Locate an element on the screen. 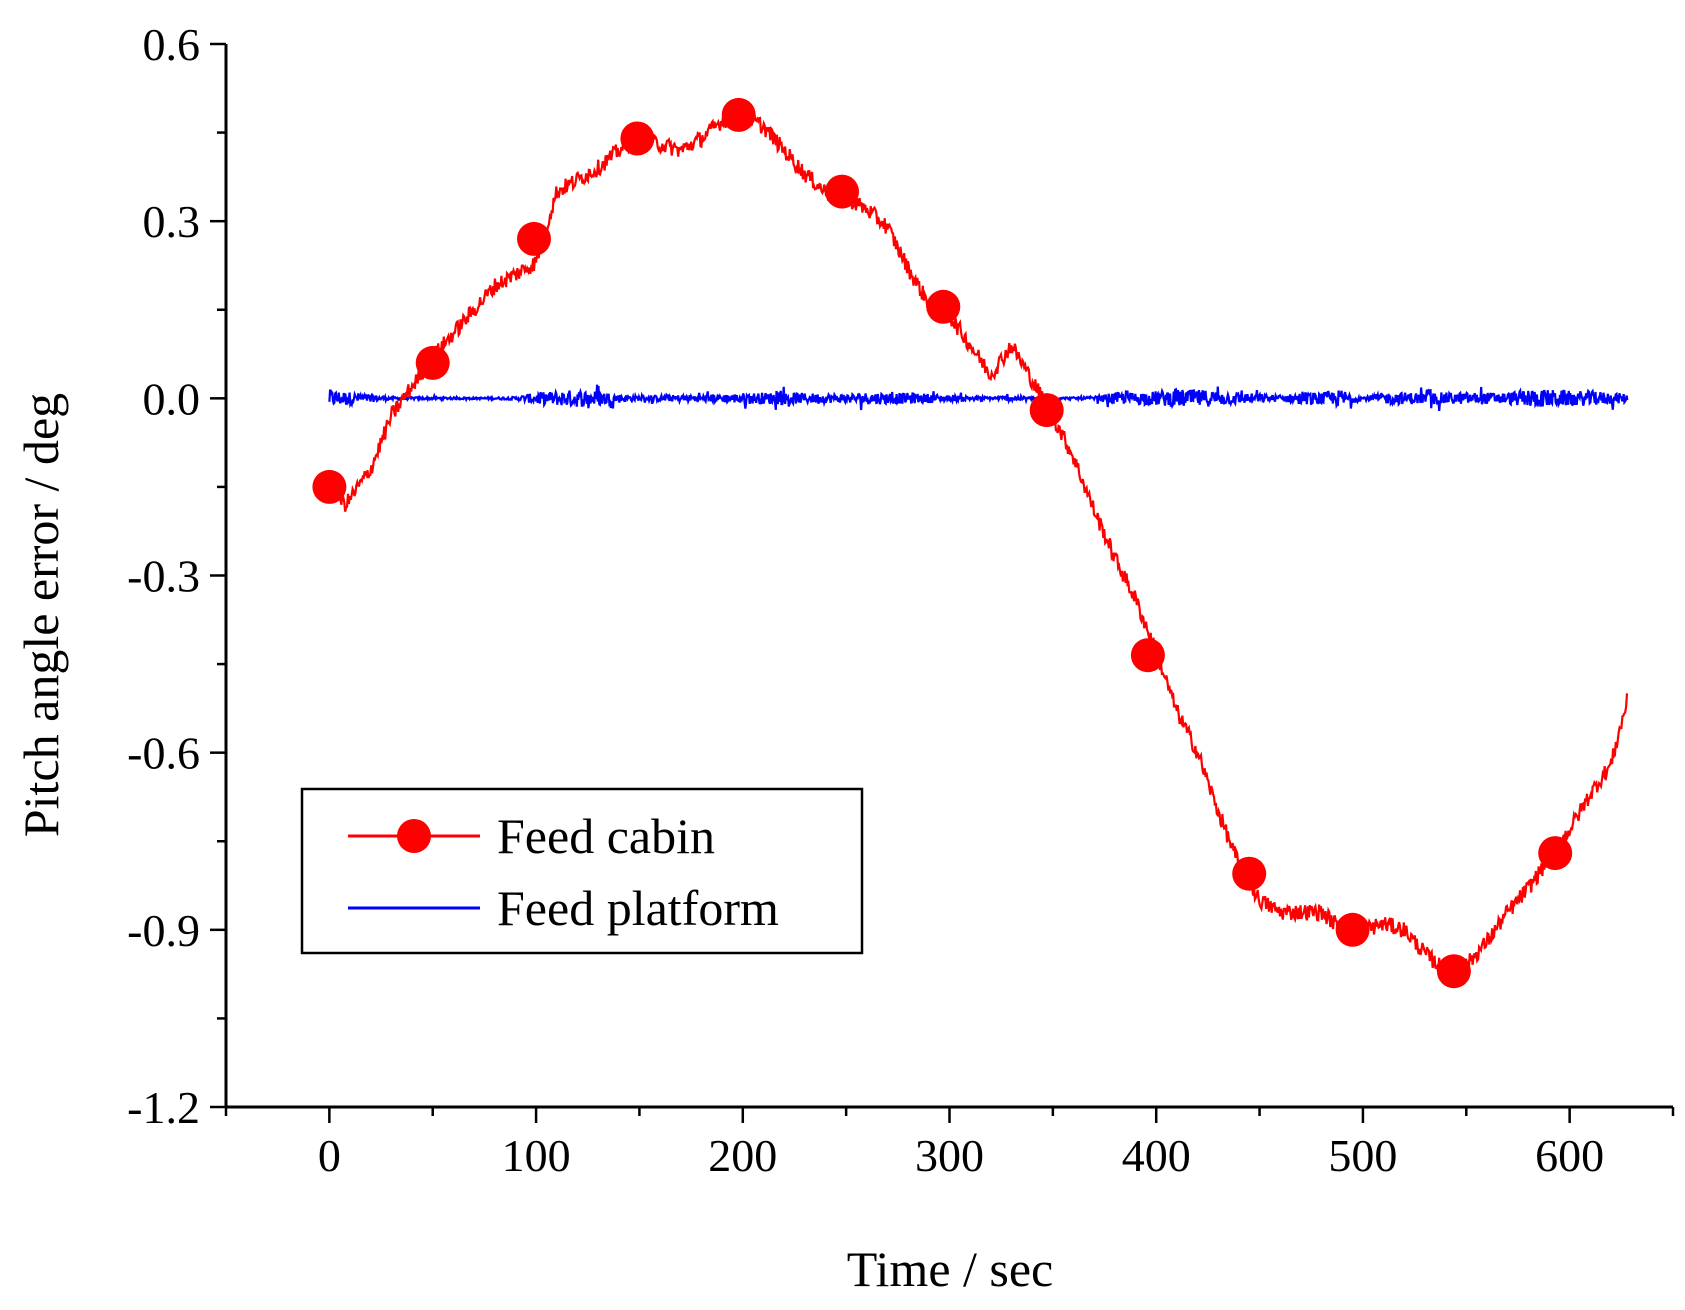 The image size is (1685, 1310). legend-marker-feed-cabin is located at coordinates (414, 836).